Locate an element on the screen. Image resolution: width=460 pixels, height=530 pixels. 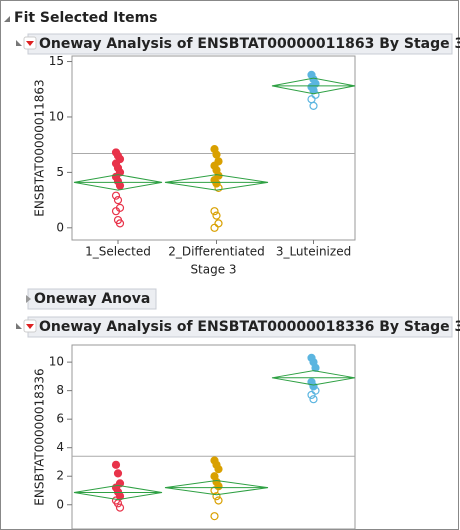
x-tick-label: 3_Luteinized is located at coordinates (313, 252).